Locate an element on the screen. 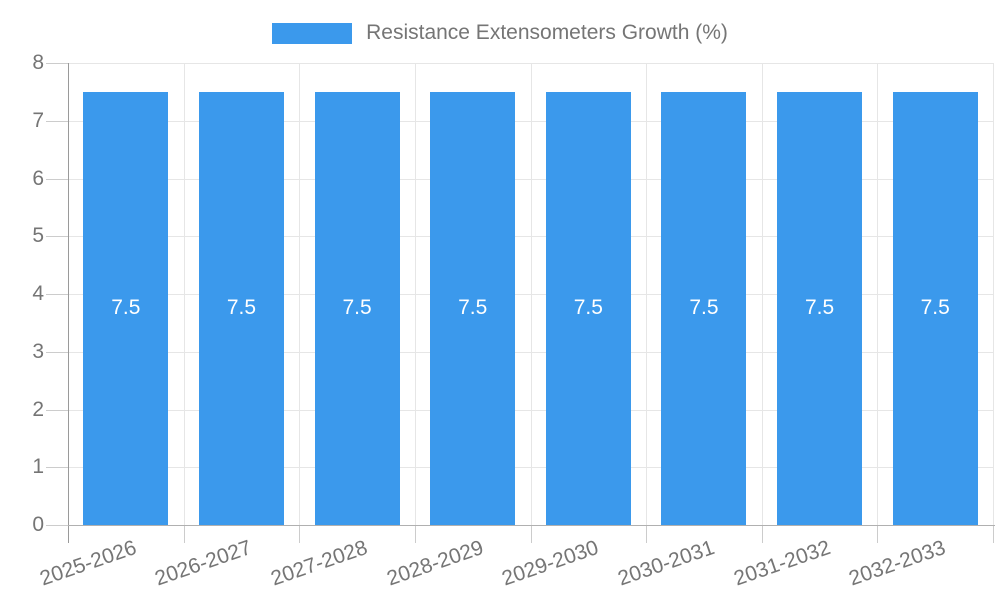 The image size is (1000, 600). y-axis-label: 5 is located at coordinates (38, 236).